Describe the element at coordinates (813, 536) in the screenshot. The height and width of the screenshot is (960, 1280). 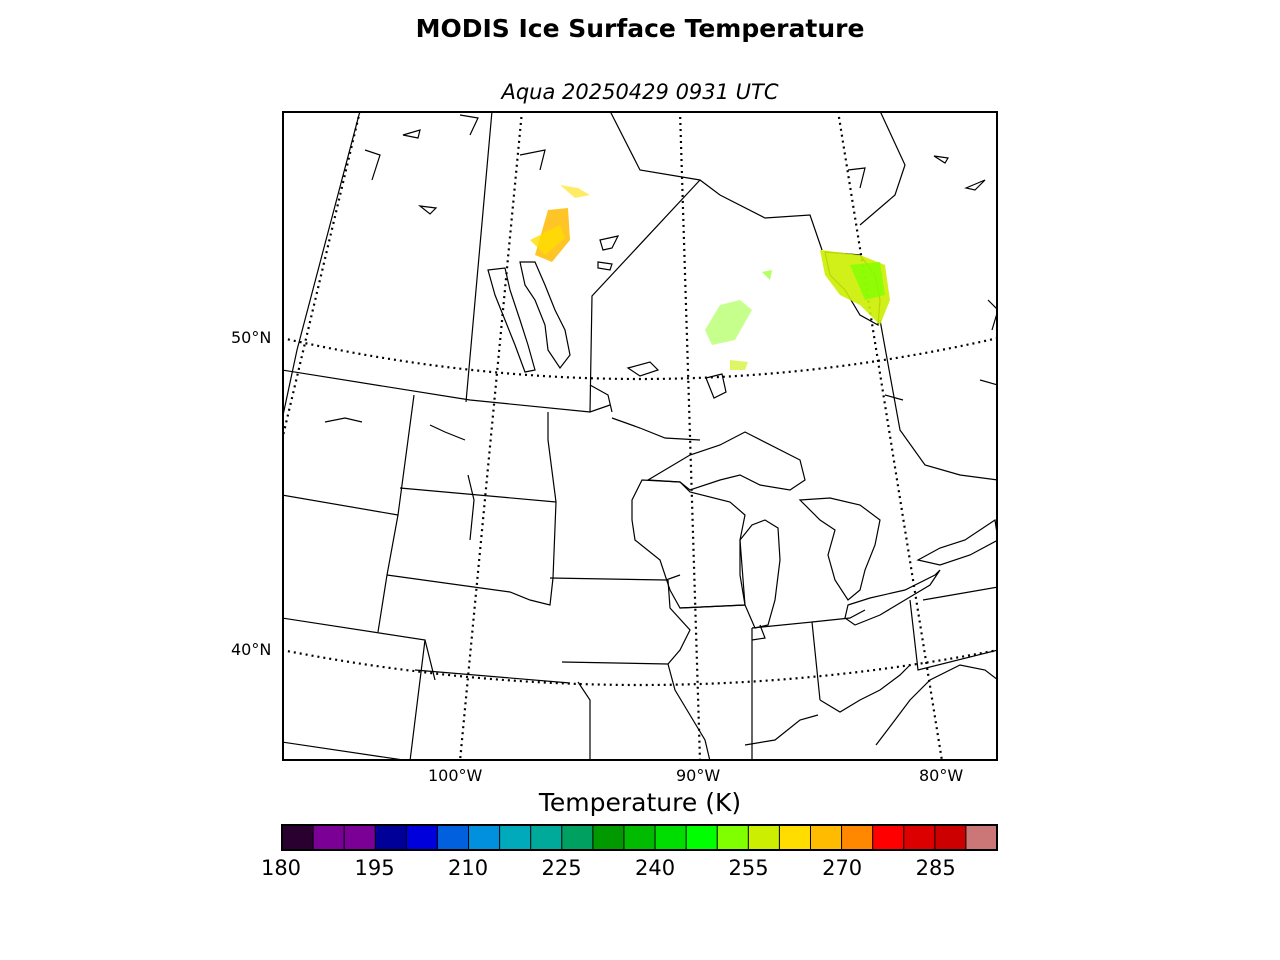
I see `great-lakes` at that location.